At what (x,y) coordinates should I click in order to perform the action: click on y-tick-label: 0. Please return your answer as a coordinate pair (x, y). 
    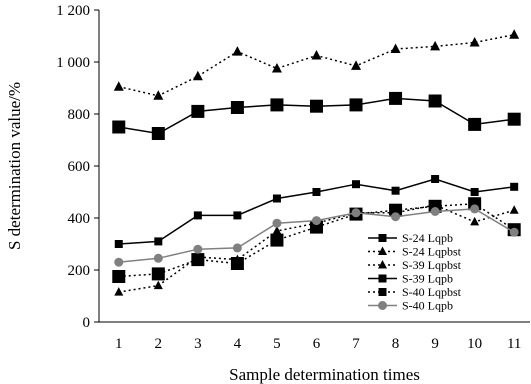
    Looking at the image, I should click on (87, 323).